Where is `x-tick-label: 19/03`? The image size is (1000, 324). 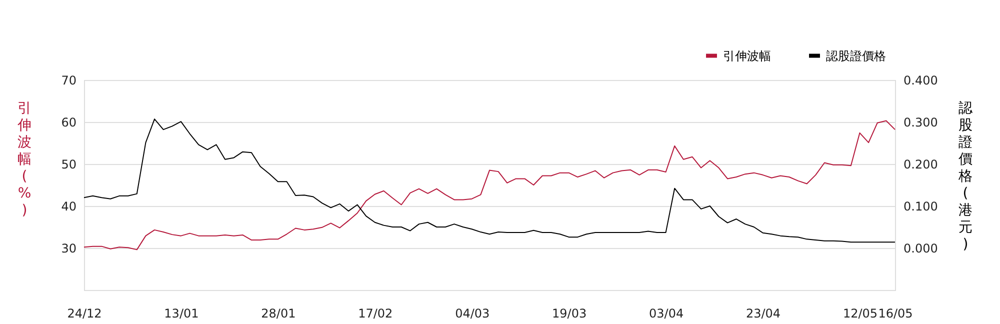
x-tick-label: 19/03 is located at coordinates (569, 313).